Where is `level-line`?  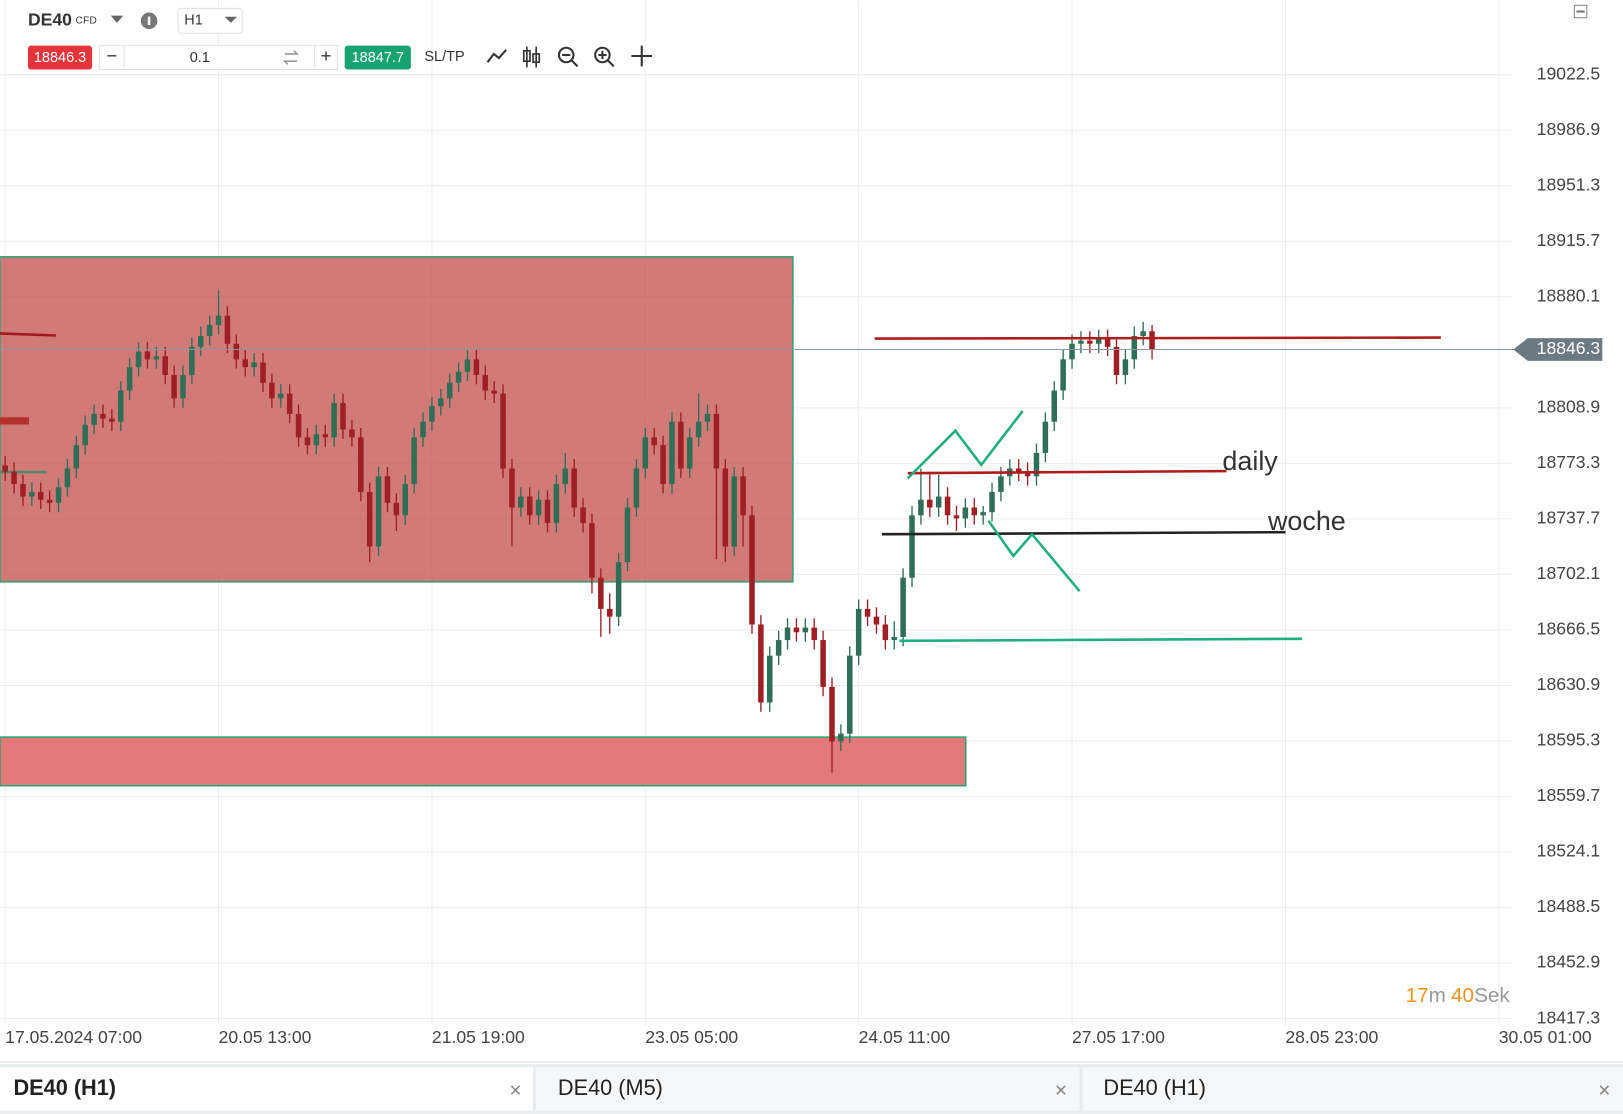 level-line is located at coordinates (28, 334).